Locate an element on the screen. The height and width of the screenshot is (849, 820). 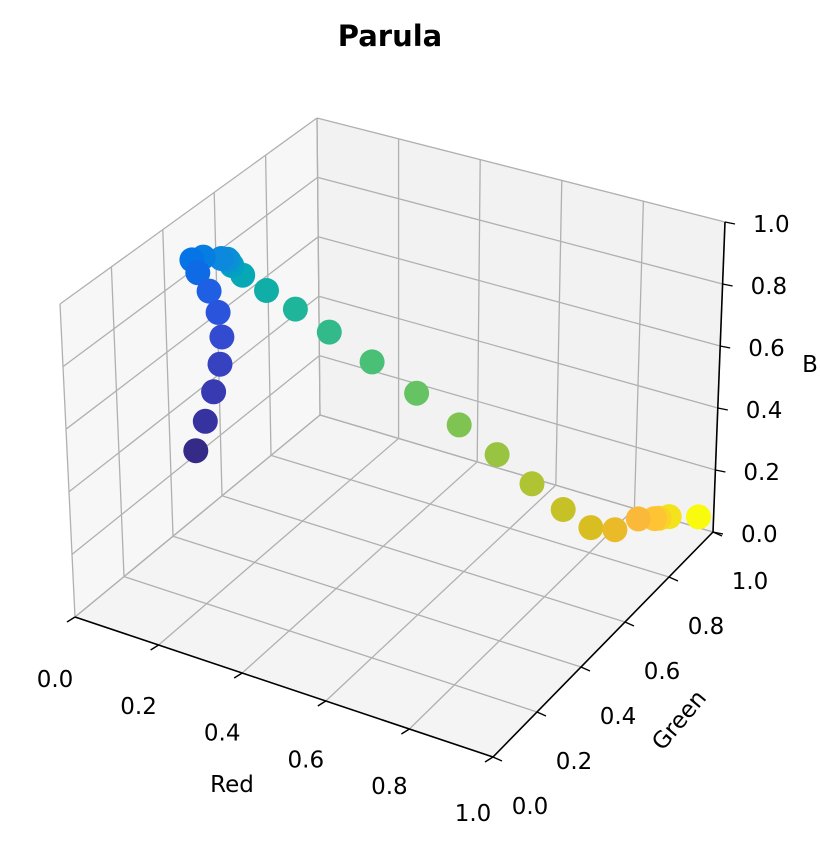
chart-title: Parula is located at coordinates (390, 36).